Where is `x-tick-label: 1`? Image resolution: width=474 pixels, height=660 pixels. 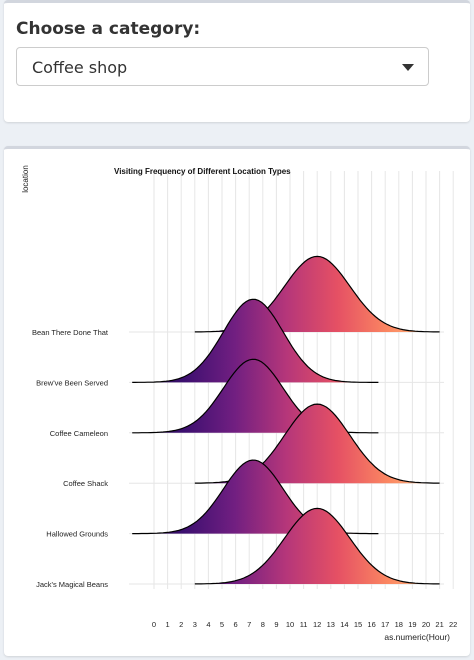
x-tick-label: 1 is located at coordinates (168, 624).